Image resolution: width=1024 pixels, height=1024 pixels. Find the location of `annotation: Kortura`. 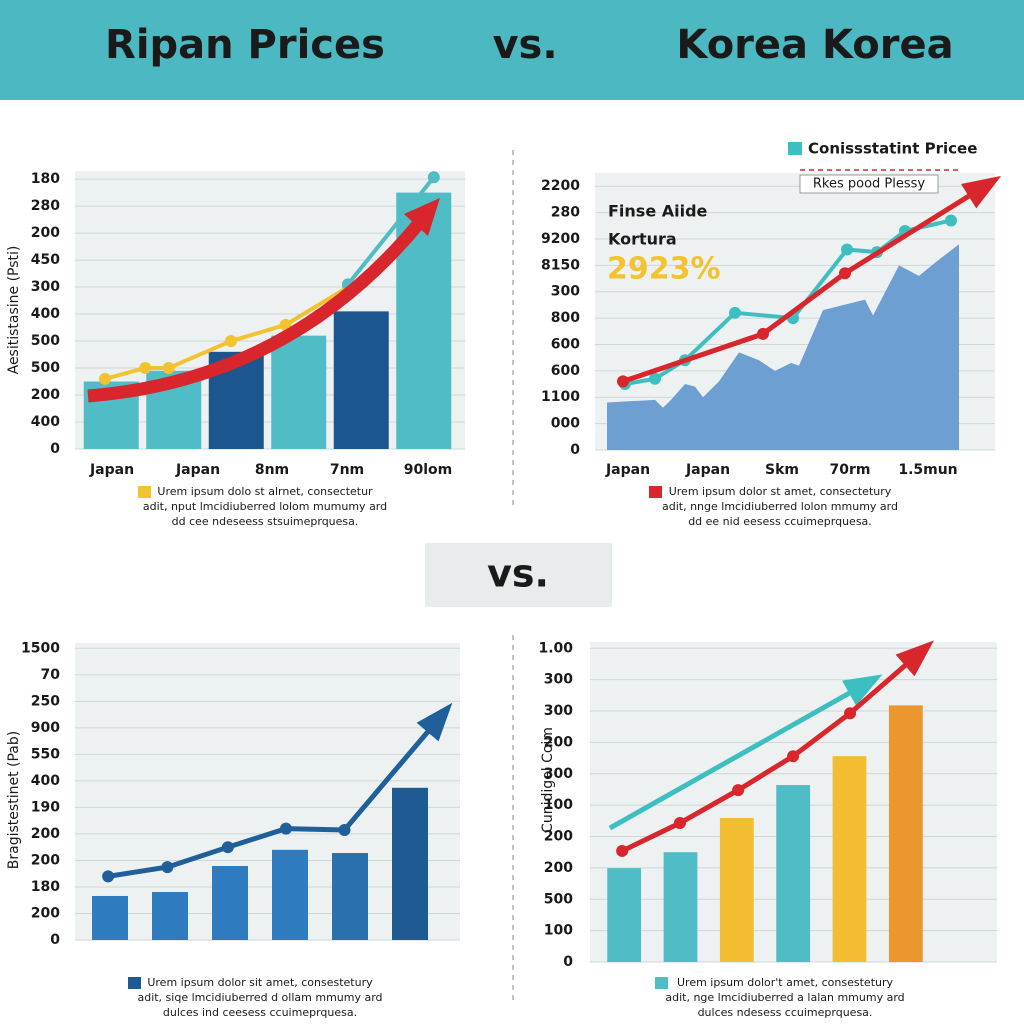

annotation: Kortura is located at coordinates (642, 239).